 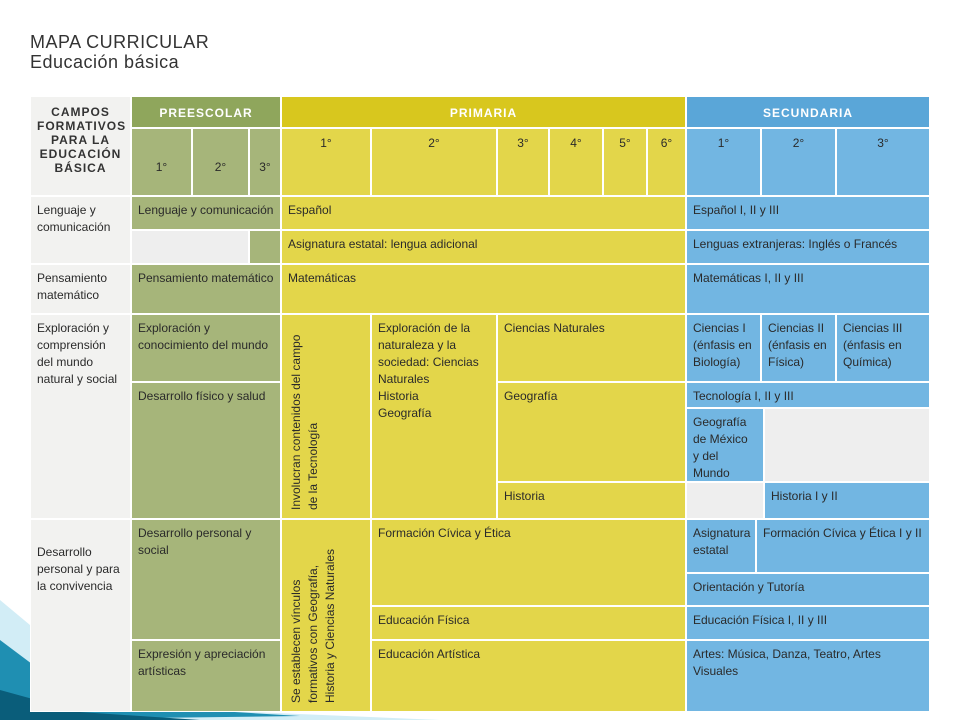 What do you see at coordinates (483, 289) in the screenshot?
I see `cell: Matemáticas` at bounding box center [483, 289].